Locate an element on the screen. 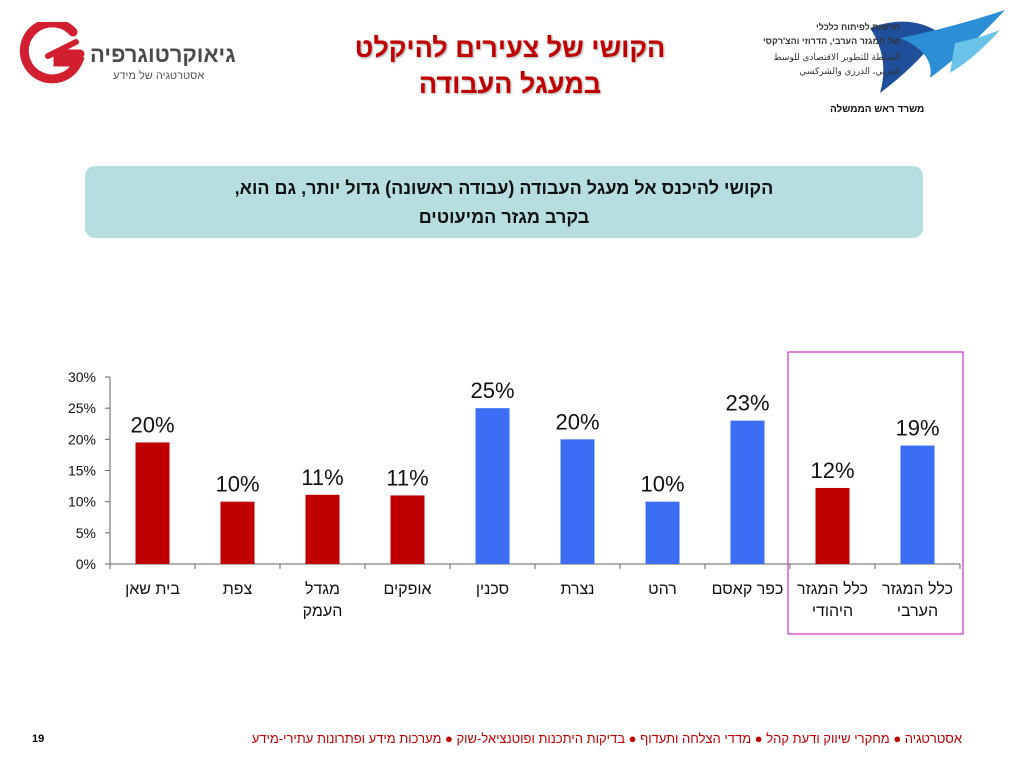  x-tick-label: סכנין is located at coordinates (492, 589).